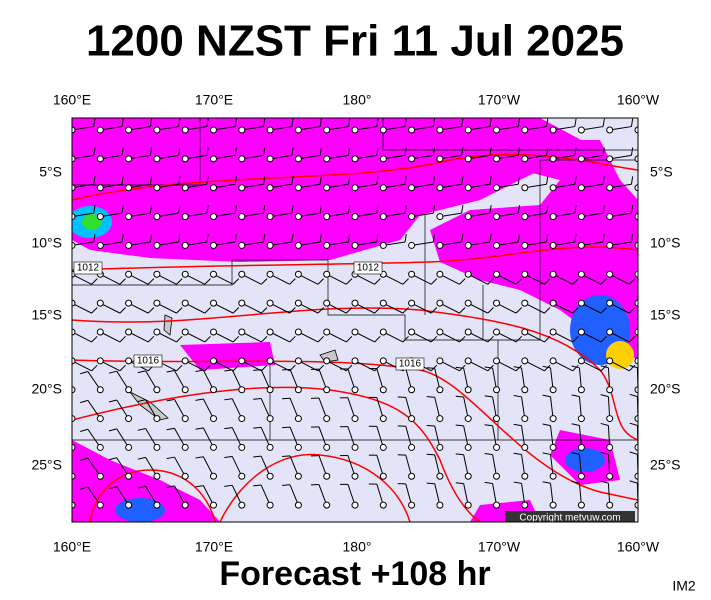 The width and height of the screenshot is (711, 600). I want to click on isobar-label: 1012, so click(88, 268).